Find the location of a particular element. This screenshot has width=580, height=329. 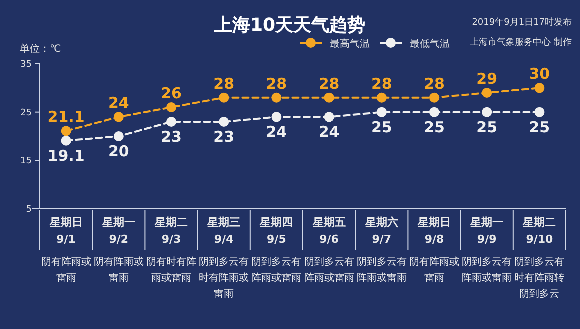

x-tick-label: 星期四 9/5 is located at coordinates (276, 231).